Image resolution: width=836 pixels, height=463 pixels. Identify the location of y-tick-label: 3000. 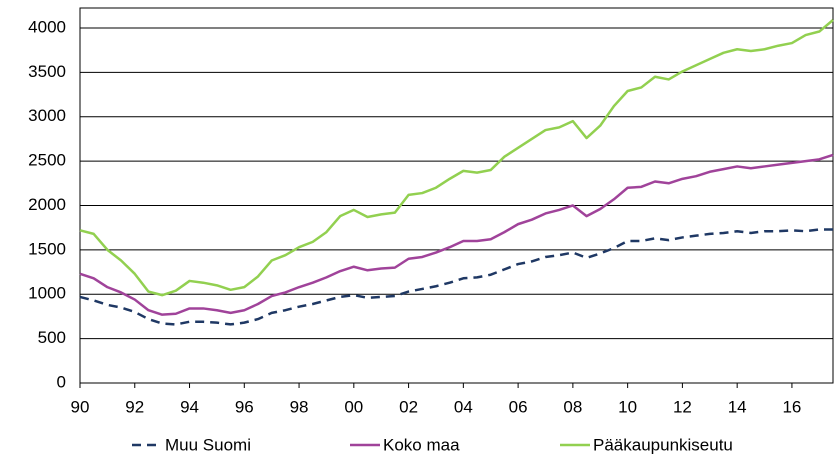
(47, 115).